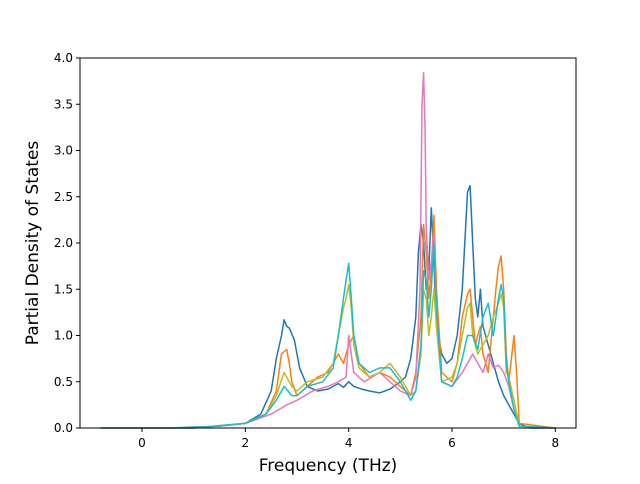 The width and height of the screenshot is (640, 484). What do you see at coordinates (63, 104) in the screenshot?
I see `y-tick-label: 3.5` at bounding box center [63, 104].